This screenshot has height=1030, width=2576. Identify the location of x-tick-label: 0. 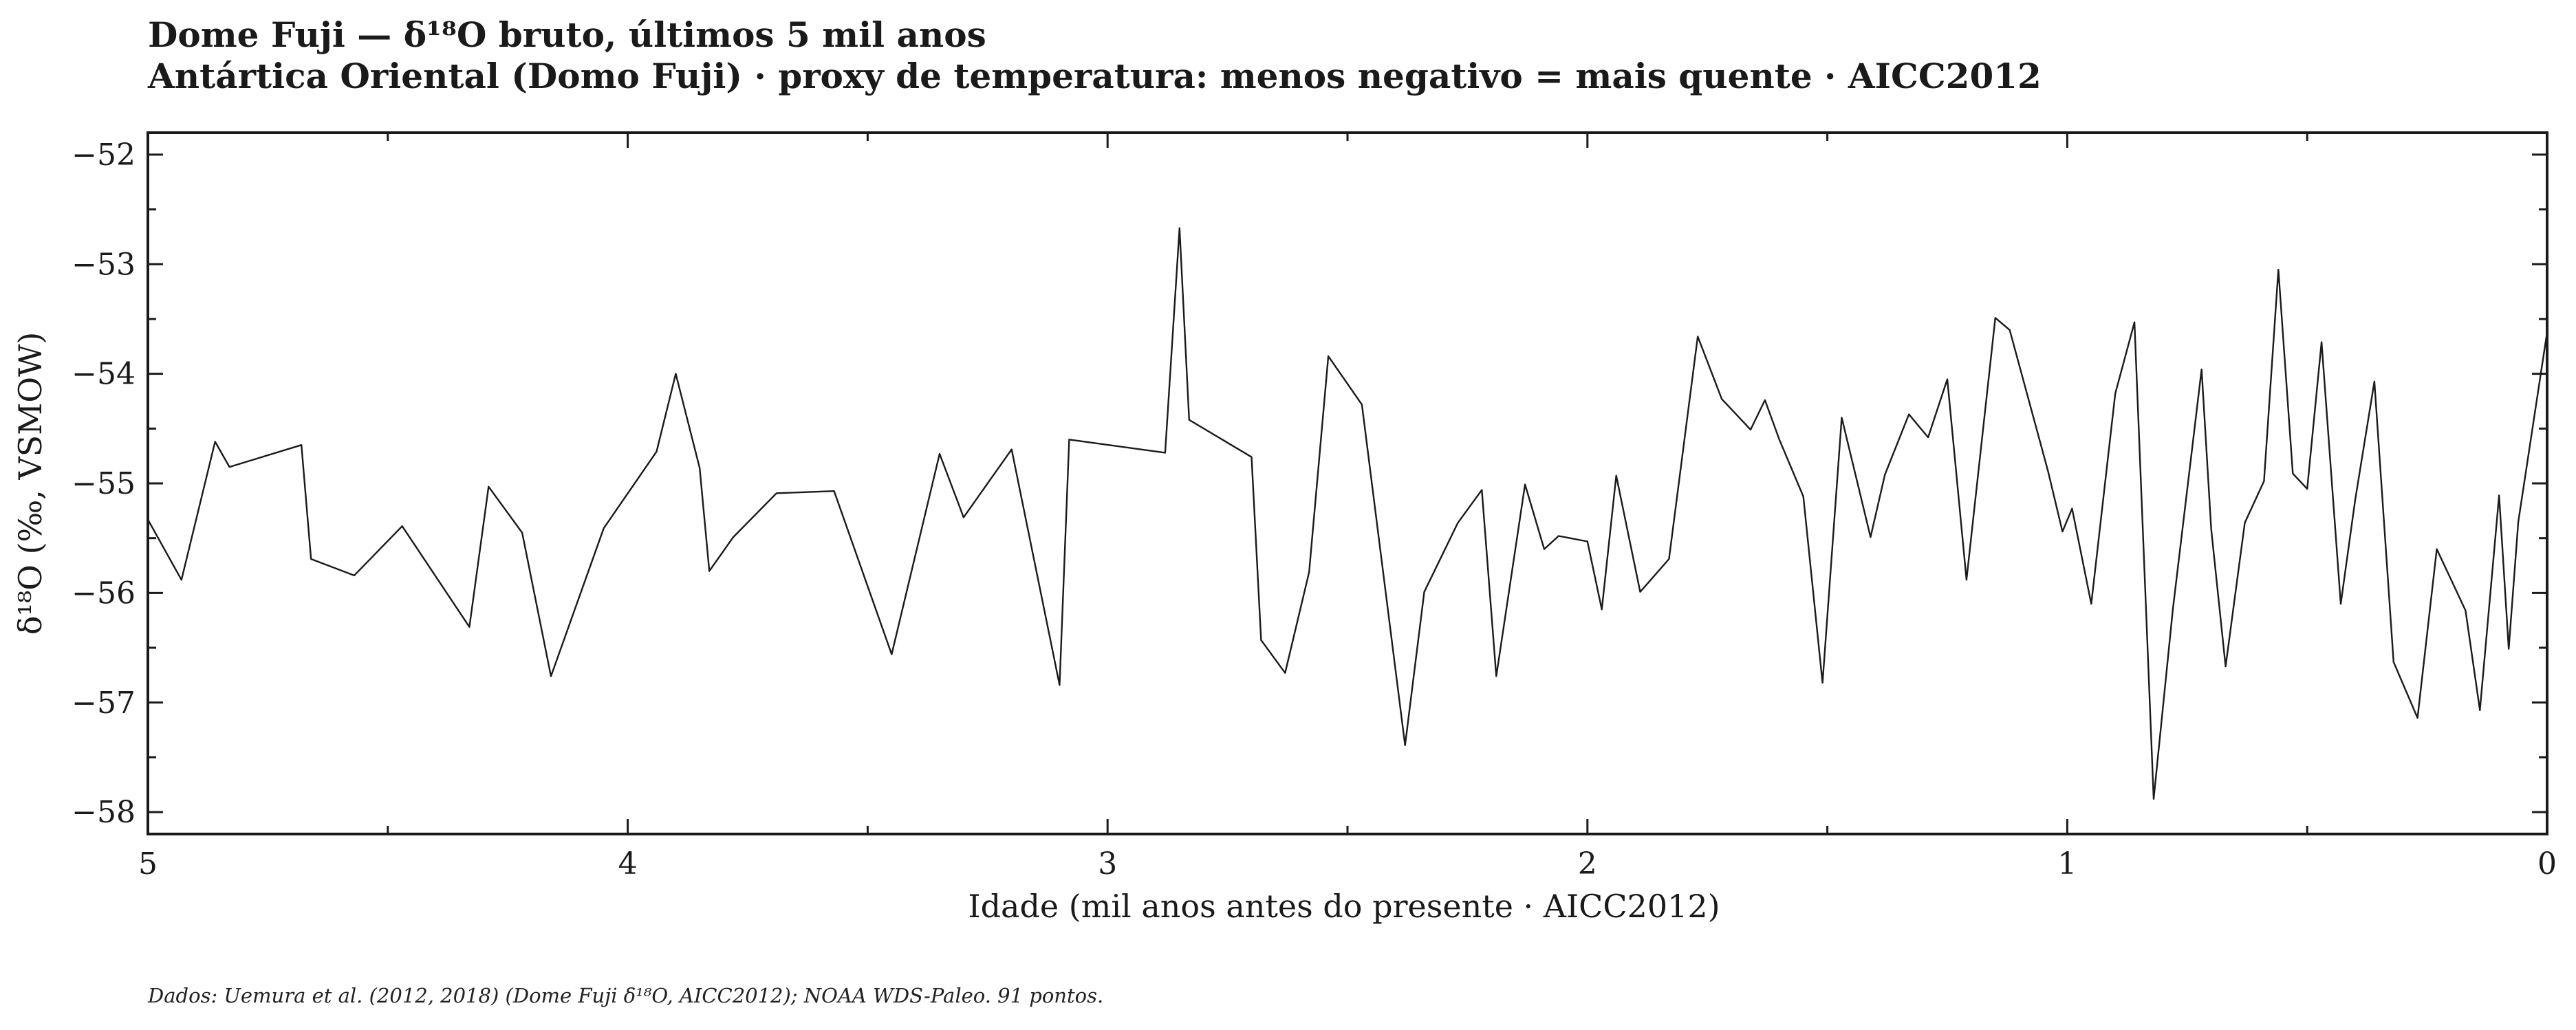
(2547, 864).